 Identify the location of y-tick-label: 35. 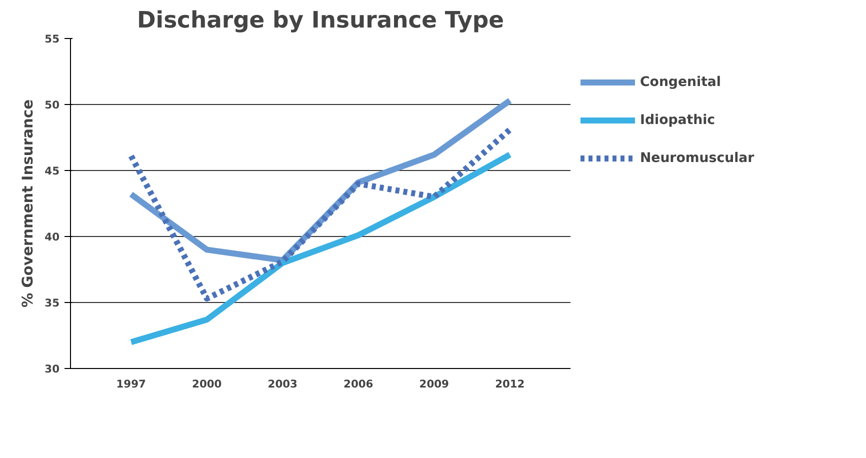
(52, 303).